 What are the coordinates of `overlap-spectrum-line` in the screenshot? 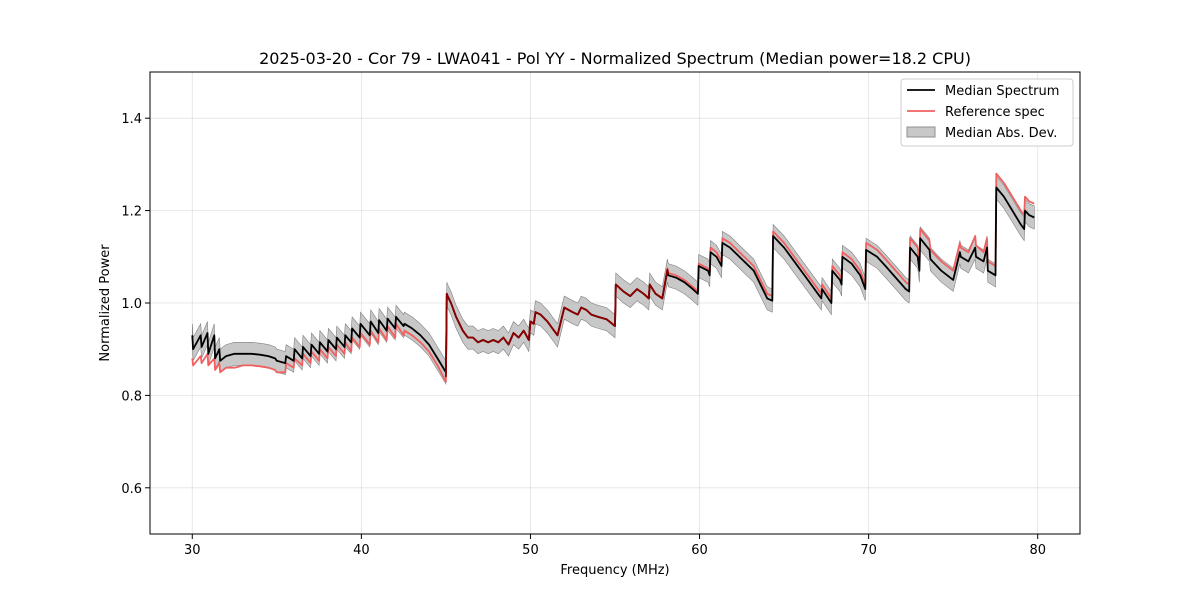 It's located at (557, 322).